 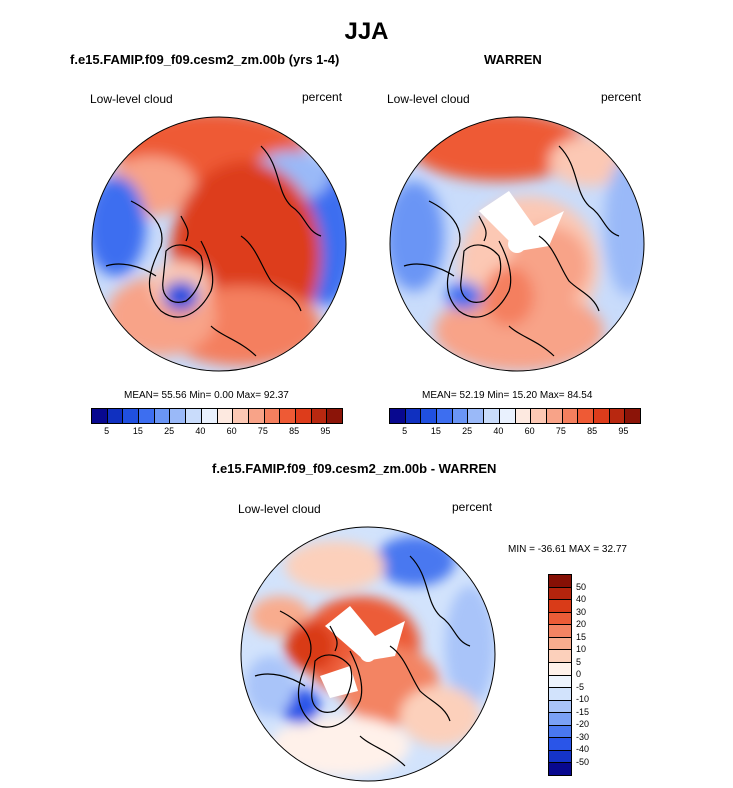 What do you see at coordinates (276, 395) in the screenshot?
I see `panel1-max: 92.37` at bounding box center [276, 395].